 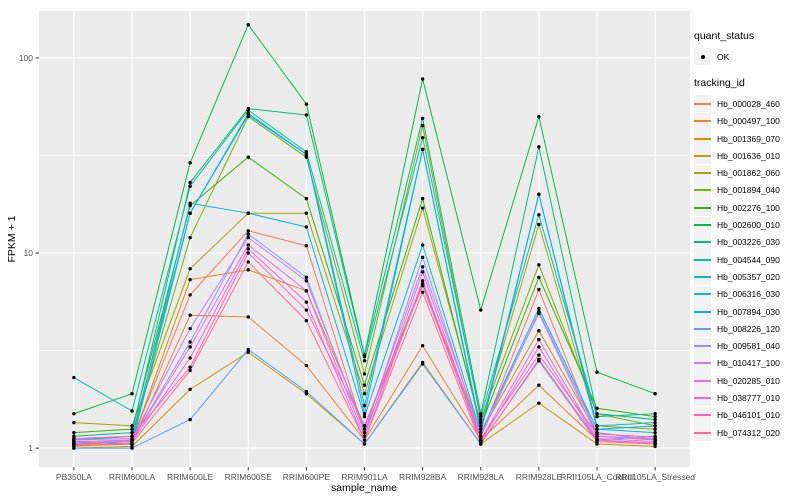 I want to click on legend-item-Hb_004544_090: Hb_004544_090, so click(x=746, y=260).